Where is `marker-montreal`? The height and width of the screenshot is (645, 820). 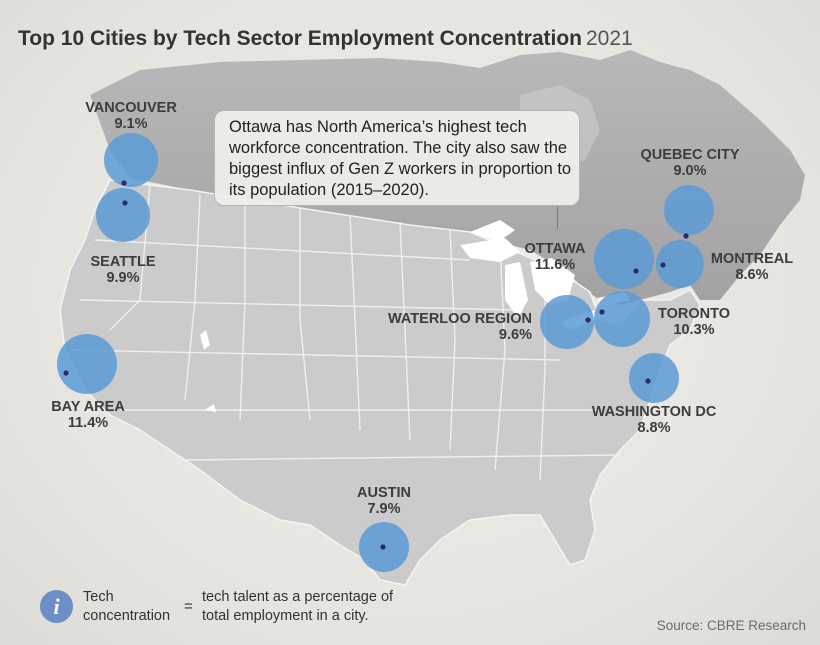 marker-montreal is located at coordinates (663, 265).